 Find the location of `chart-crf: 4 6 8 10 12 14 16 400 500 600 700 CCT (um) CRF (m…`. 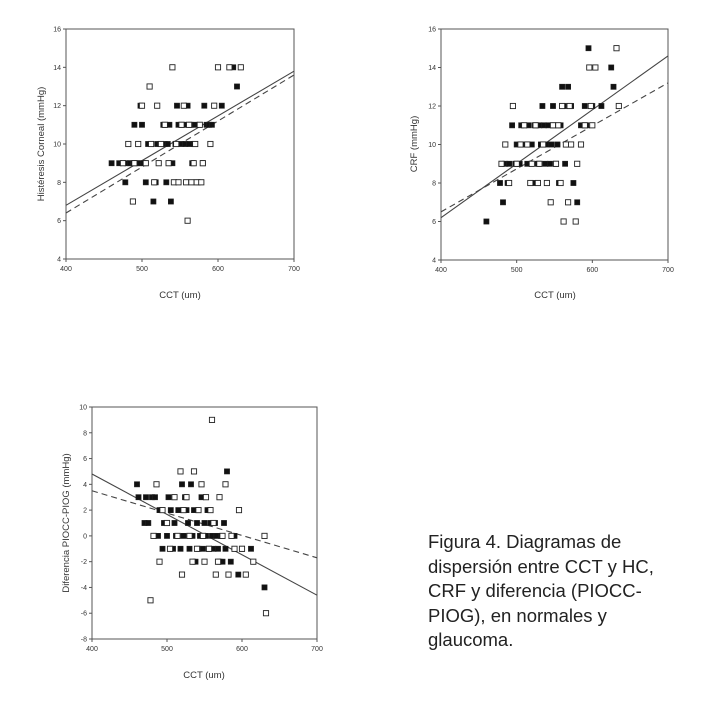

chart-crf: 4 6 8 10 12 14 16 400 500 600 700 CCT (um) CRF (m… is located at coordinates (541, 164).